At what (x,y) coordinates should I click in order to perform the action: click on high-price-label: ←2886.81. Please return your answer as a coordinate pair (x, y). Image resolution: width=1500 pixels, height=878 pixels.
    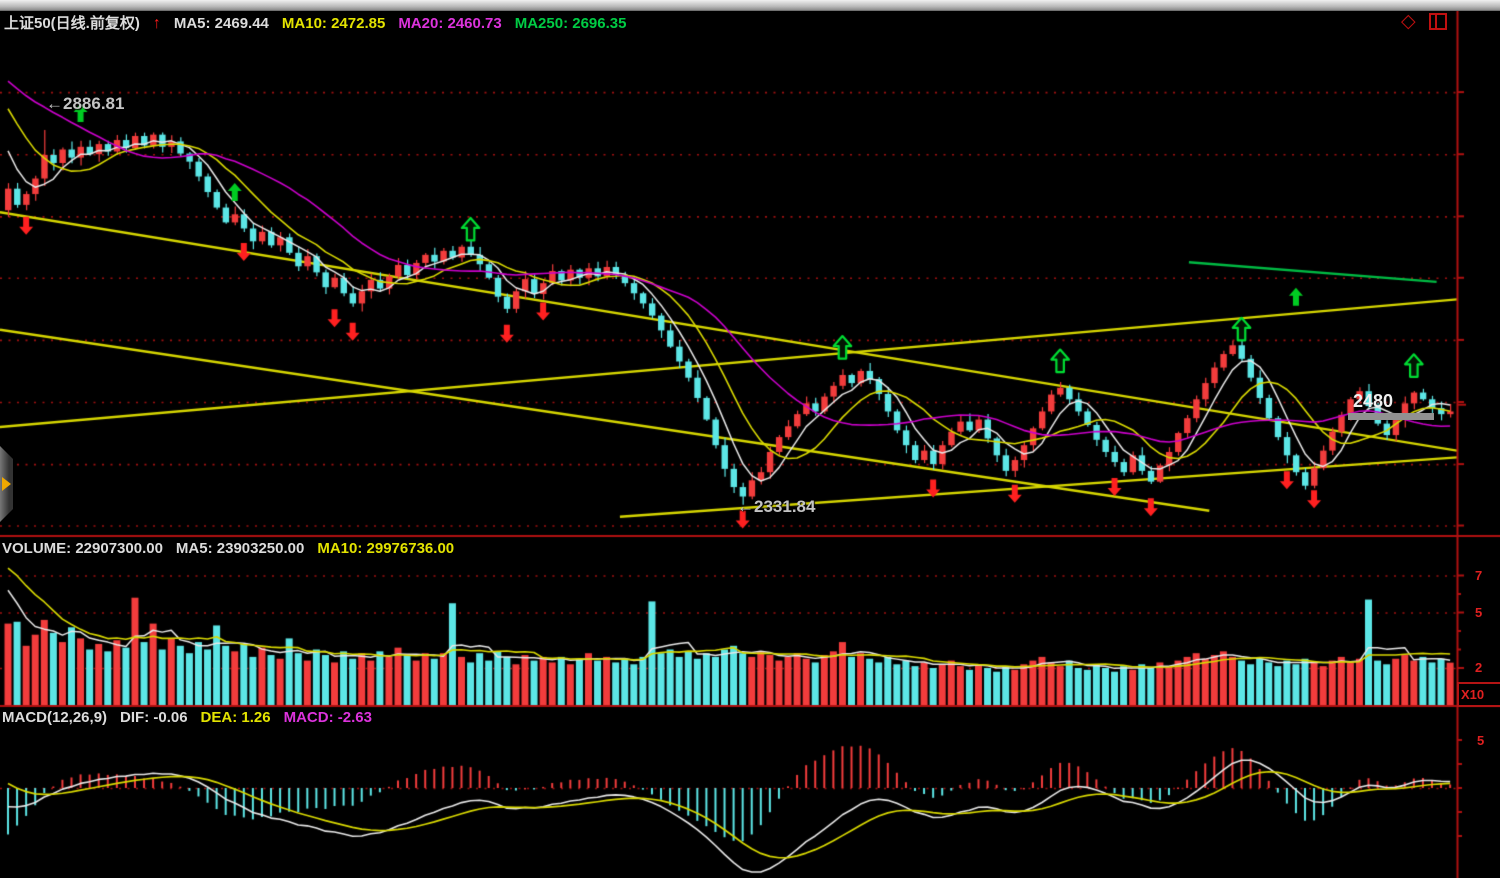
    Looking at the image, I should click on (85, 103).